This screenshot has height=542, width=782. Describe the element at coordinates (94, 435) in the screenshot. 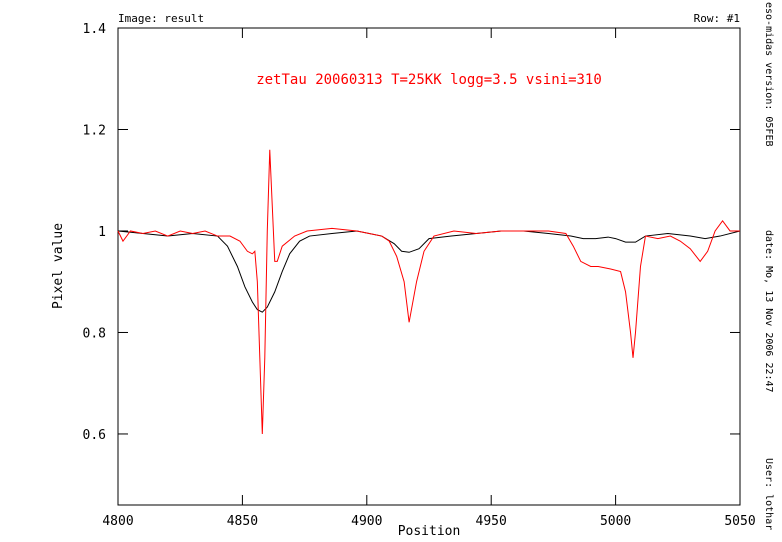

I see `y-tick-label: 0.6` at that location.